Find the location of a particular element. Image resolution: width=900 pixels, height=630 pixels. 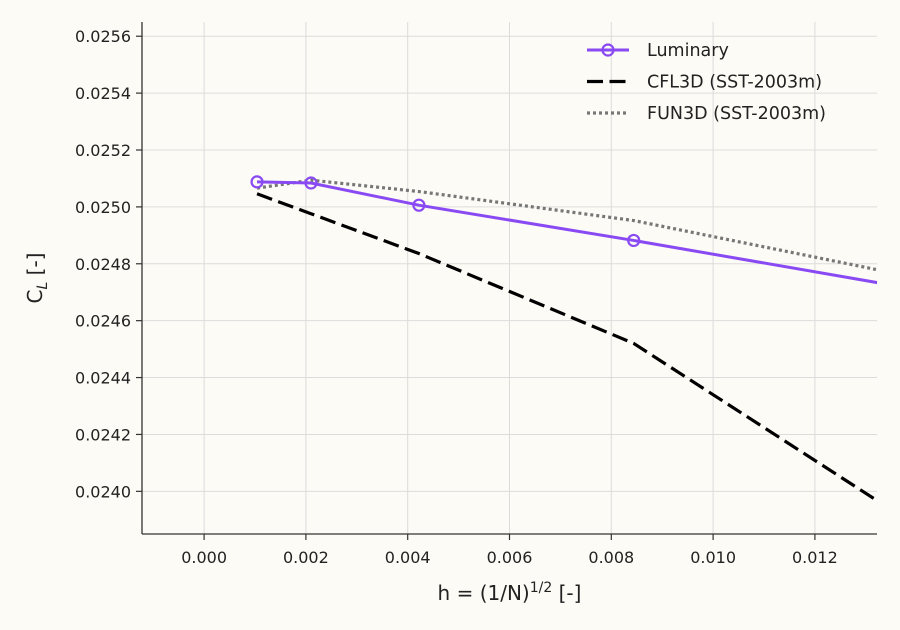

legend-item-luminary: Luminary is located at coordinates (658, 51).